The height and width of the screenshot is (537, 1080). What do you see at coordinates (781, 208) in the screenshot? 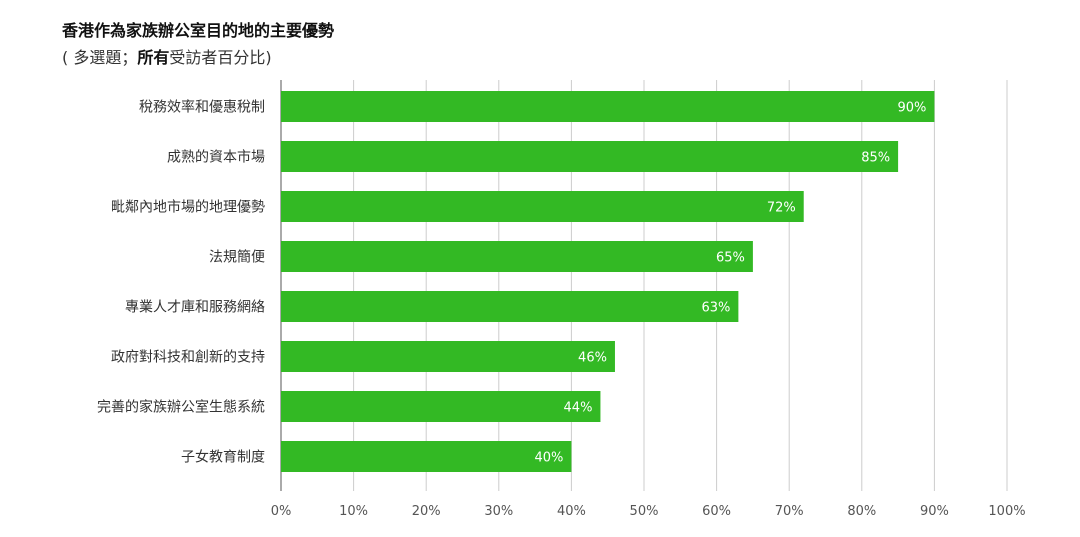
I see `bar-value-label: 72%` at bounding box center [781, 208].